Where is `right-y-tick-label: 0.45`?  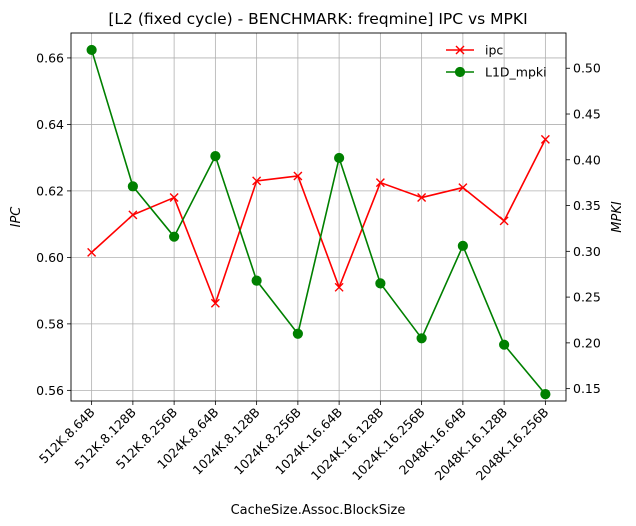 right-y-tick-label: 0.45 is located at coordinates (587, 114).